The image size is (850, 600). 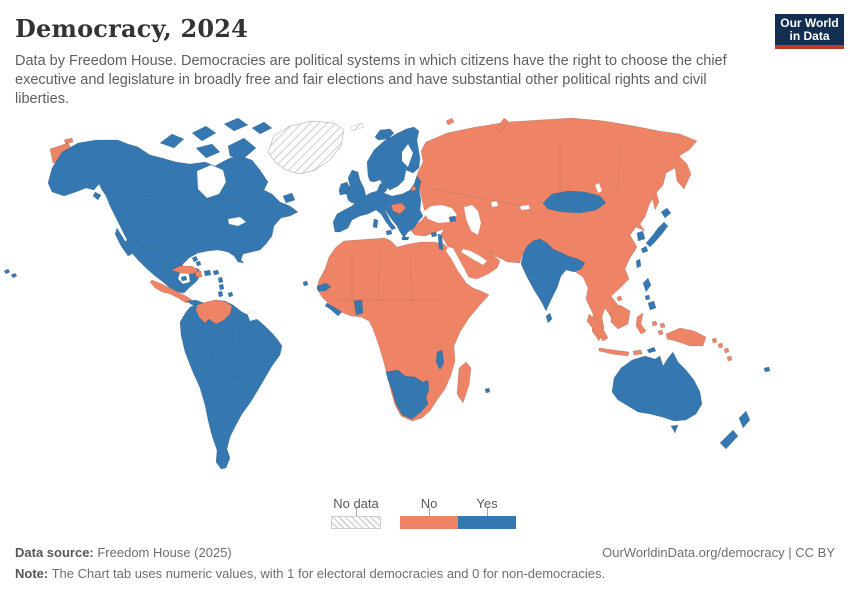 What do you see at coordinates (32, 573) in the screenshot?
I see `note-label: Note:` at bounding box center [32, 573].